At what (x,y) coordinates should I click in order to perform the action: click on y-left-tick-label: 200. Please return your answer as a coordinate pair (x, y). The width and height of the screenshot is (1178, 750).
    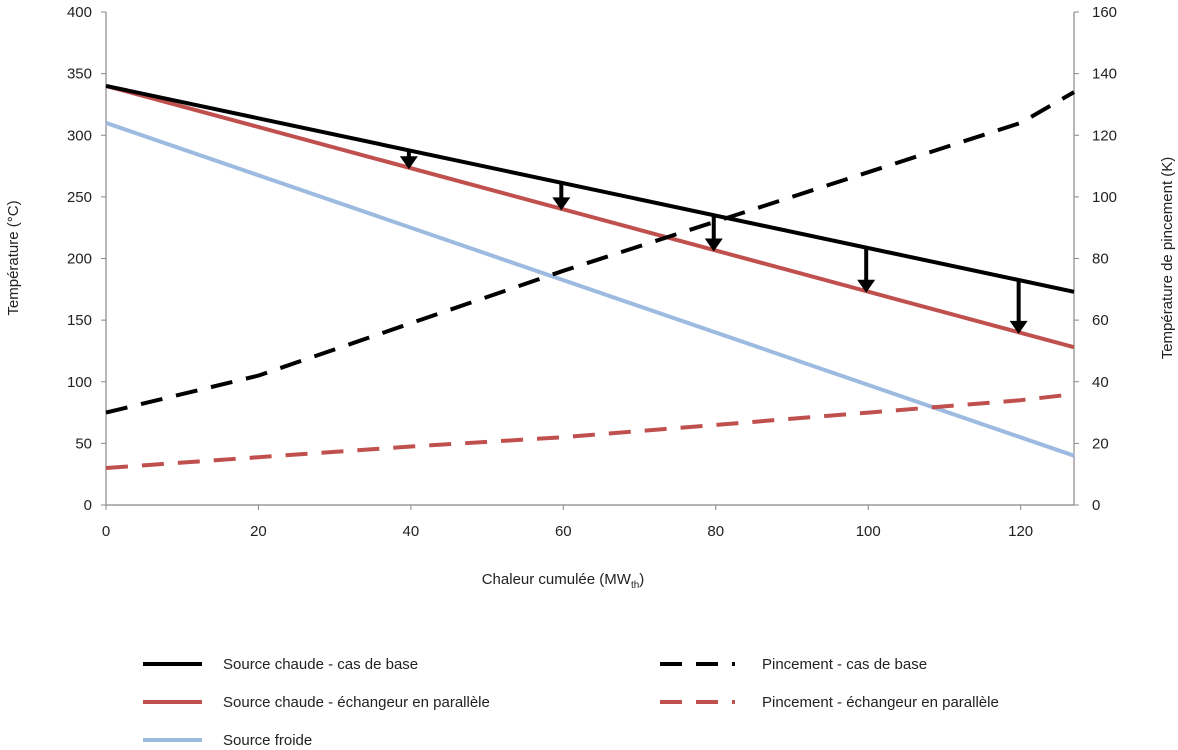
    Looking at the image, I should click on (79, 259).